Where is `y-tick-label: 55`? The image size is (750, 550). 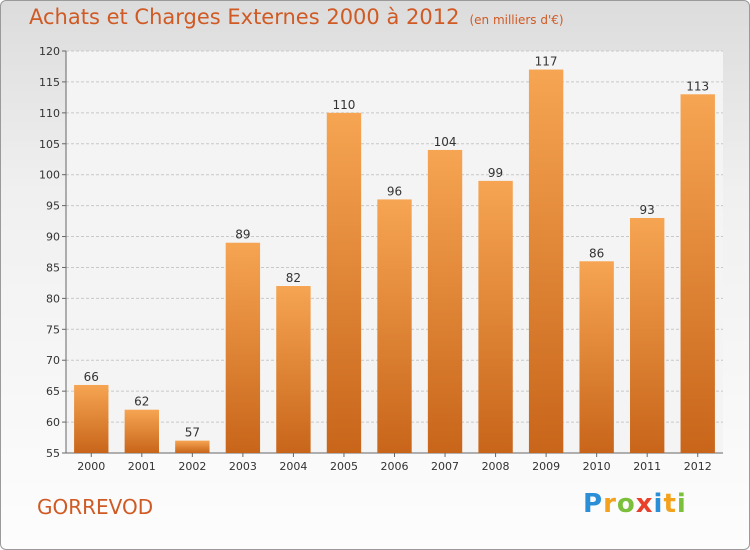 y-tick-label: 55 is located at coordinates (53, 453).